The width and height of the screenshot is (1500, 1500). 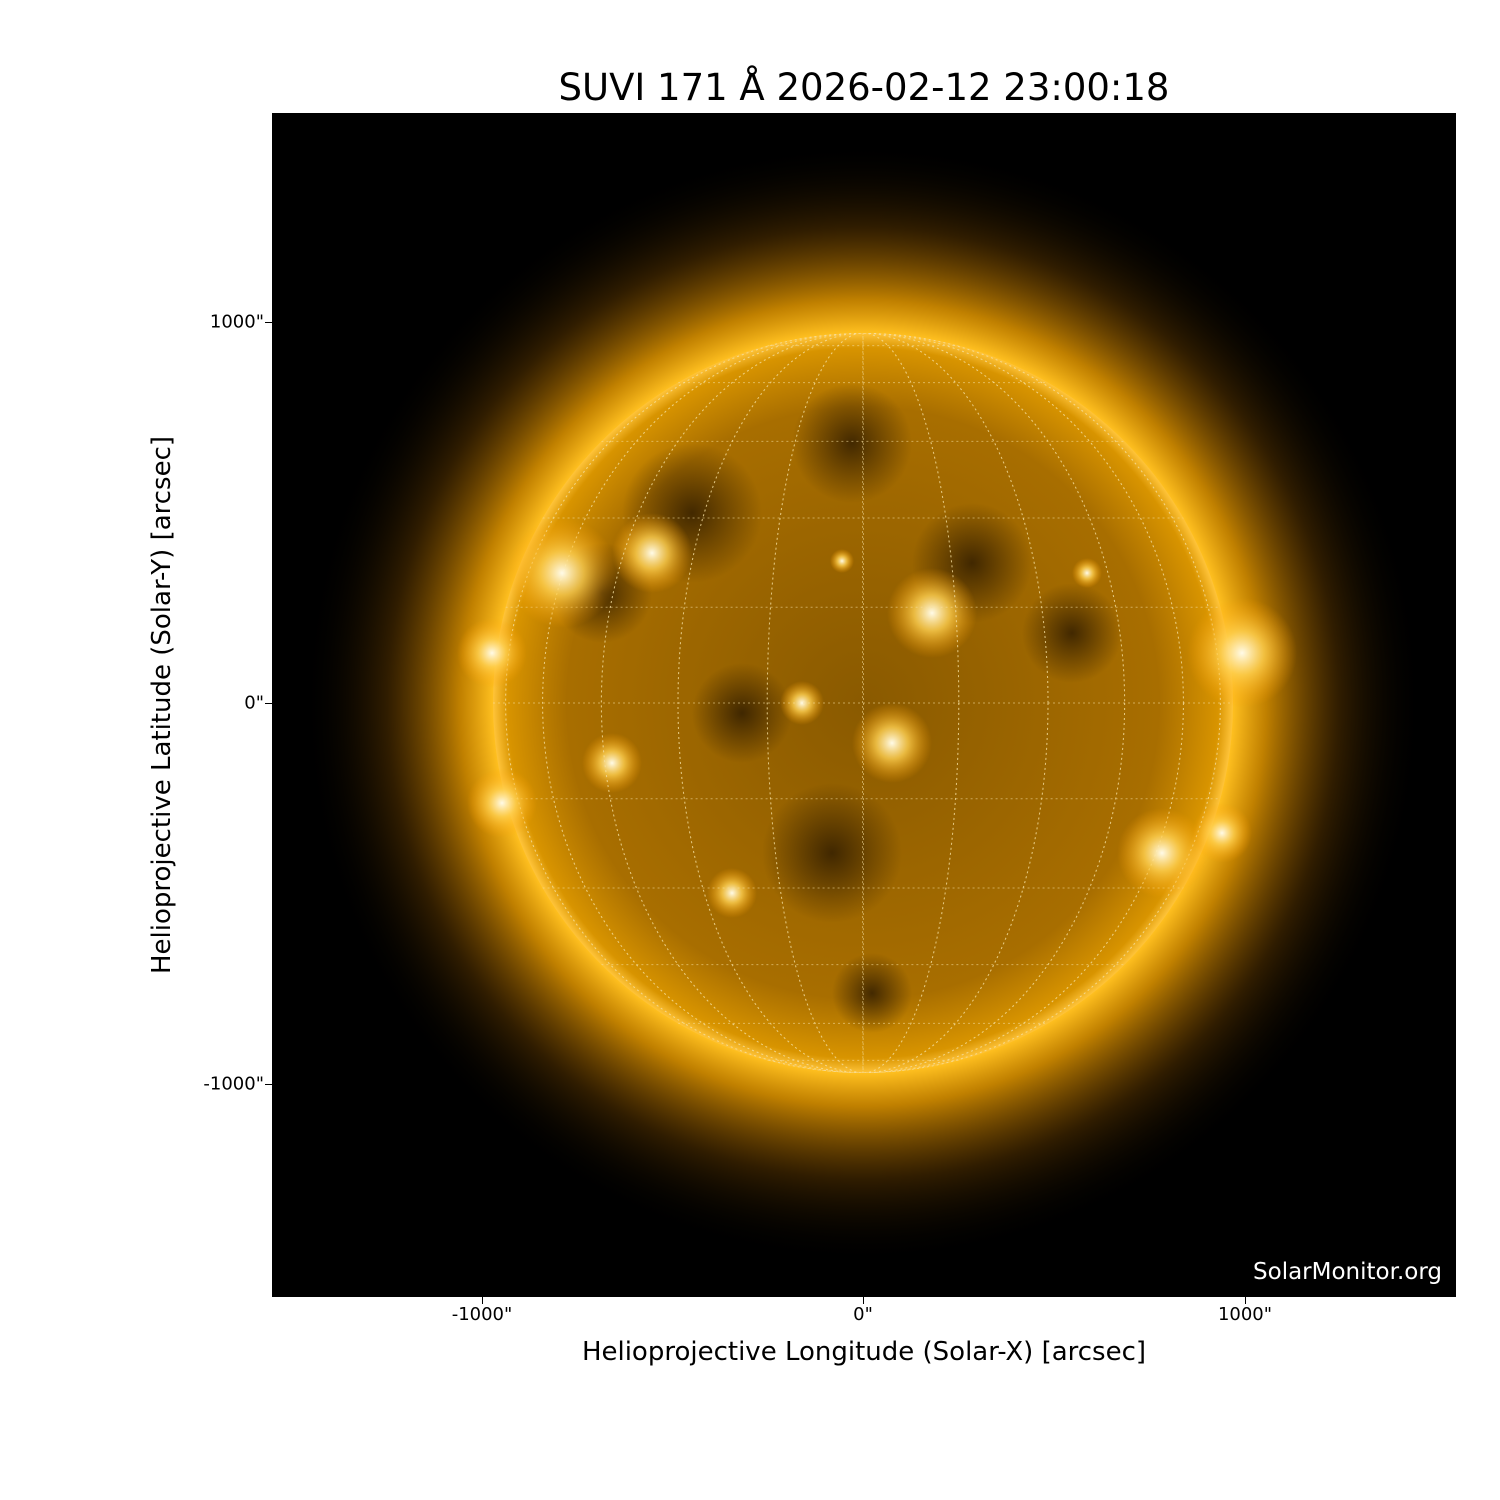 I want to click on plot-title: SUVI 171 Å 2026-02-12 23:00:18, so click(x=864, y=87).